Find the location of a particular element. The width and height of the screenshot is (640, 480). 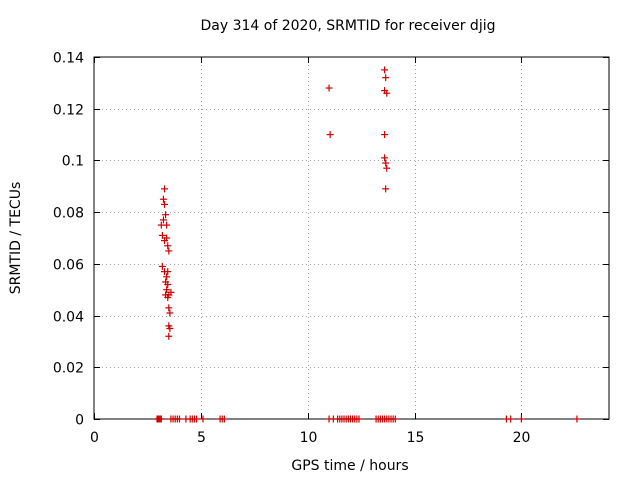

y-tick-label: 0.02 is located at coordinates (68, 369).